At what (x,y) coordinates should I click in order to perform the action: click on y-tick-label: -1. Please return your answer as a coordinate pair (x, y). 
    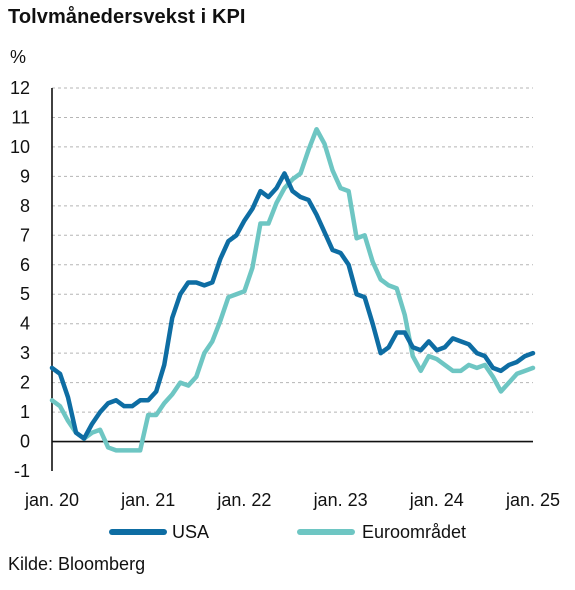
    Looking at the image, I should click on (22, 471).